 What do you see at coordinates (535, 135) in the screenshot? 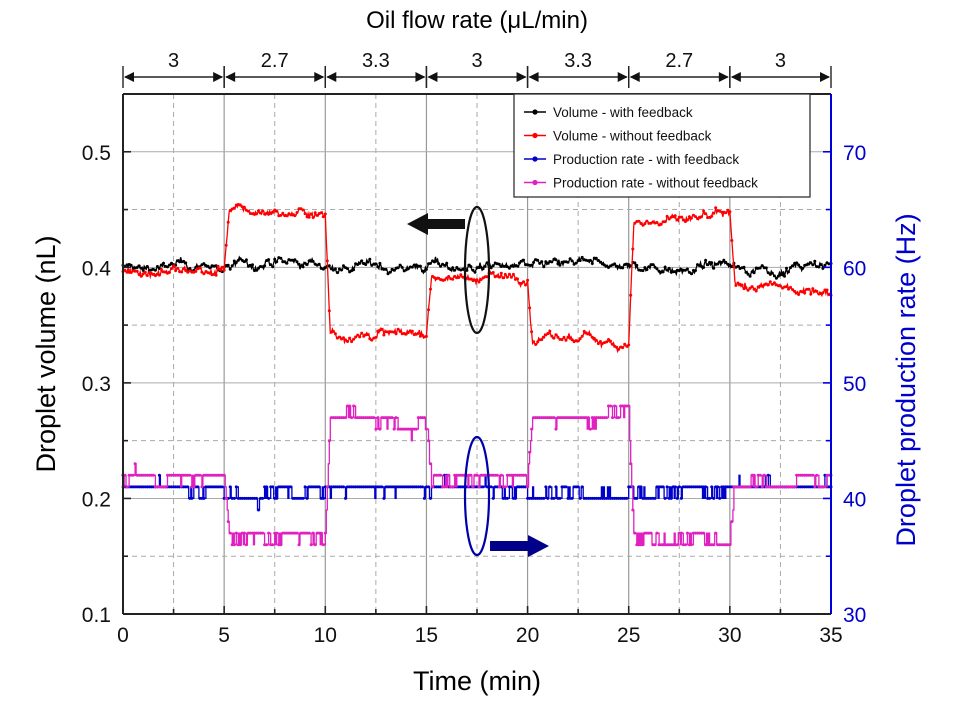
I see `legend-marker-icon` at bounding box center [535, 135].